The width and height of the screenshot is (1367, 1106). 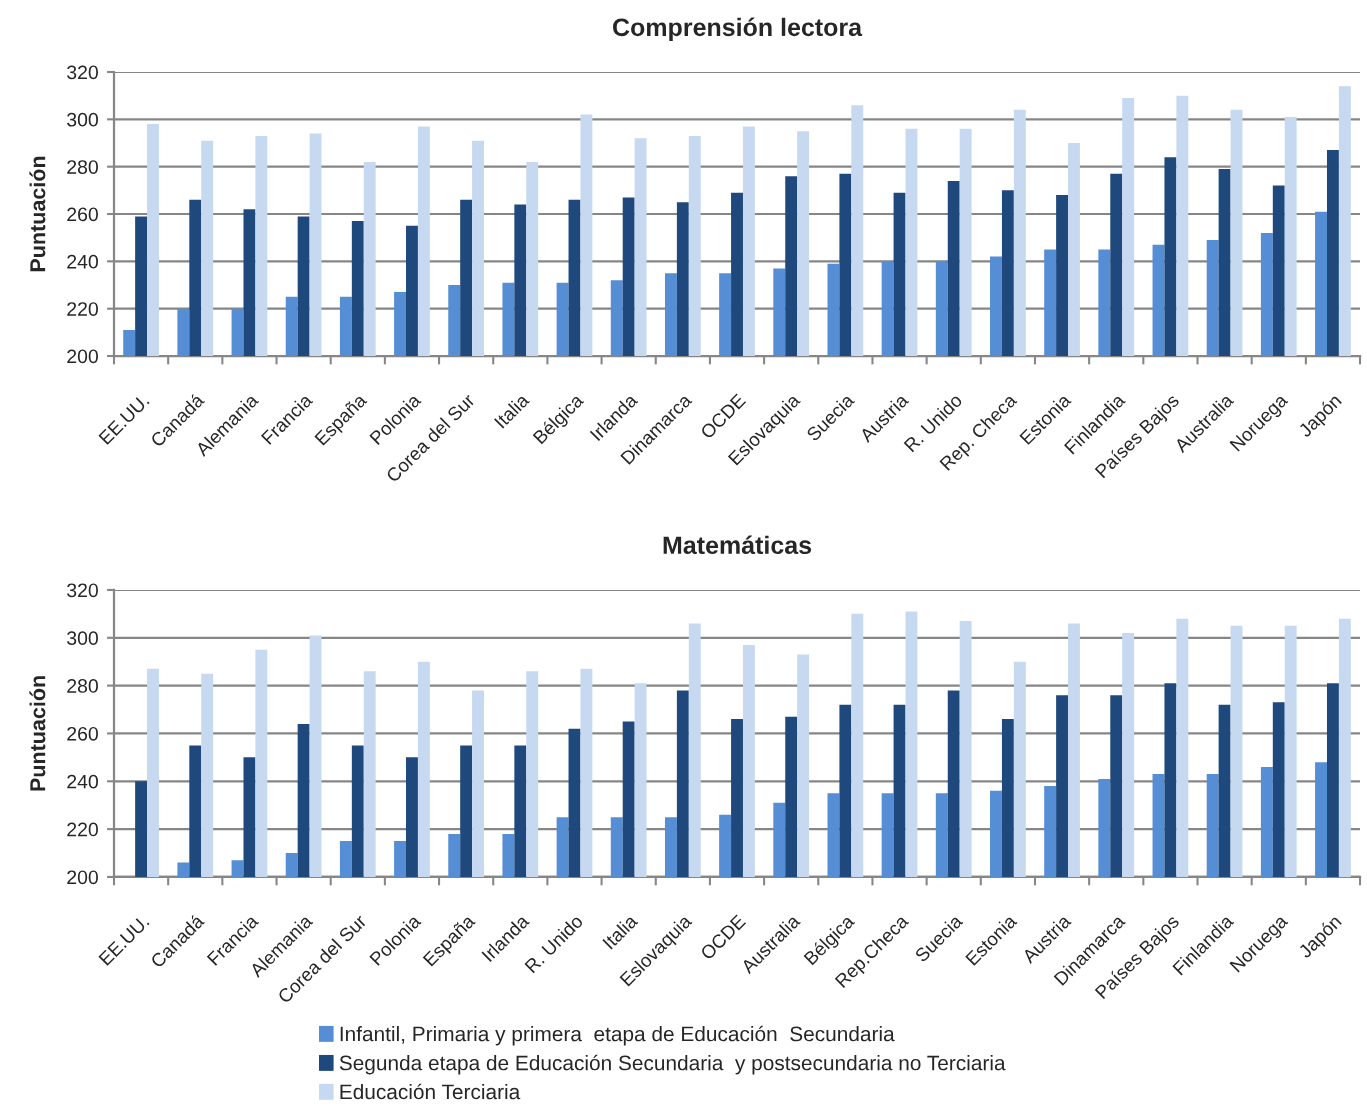 What do you see at coordinates (430, 1091) in the screenshot?
I see `legend-label: Educación Terciaria` at bounding box center [430, 1091].